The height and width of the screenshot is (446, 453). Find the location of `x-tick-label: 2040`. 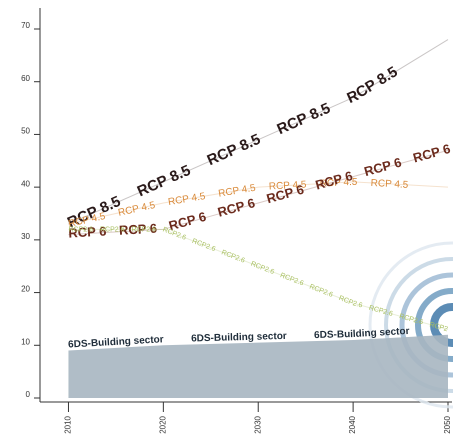

x-tick-label: 2040 is located at coordinates (352, 424).